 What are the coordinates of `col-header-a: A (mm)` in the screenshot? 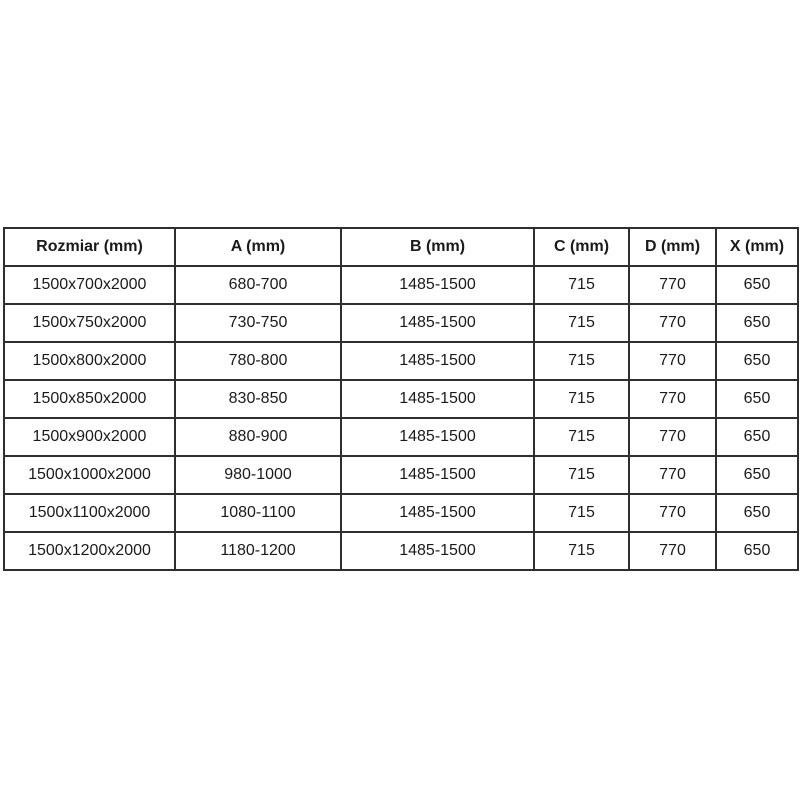 It's located at (258, 247).